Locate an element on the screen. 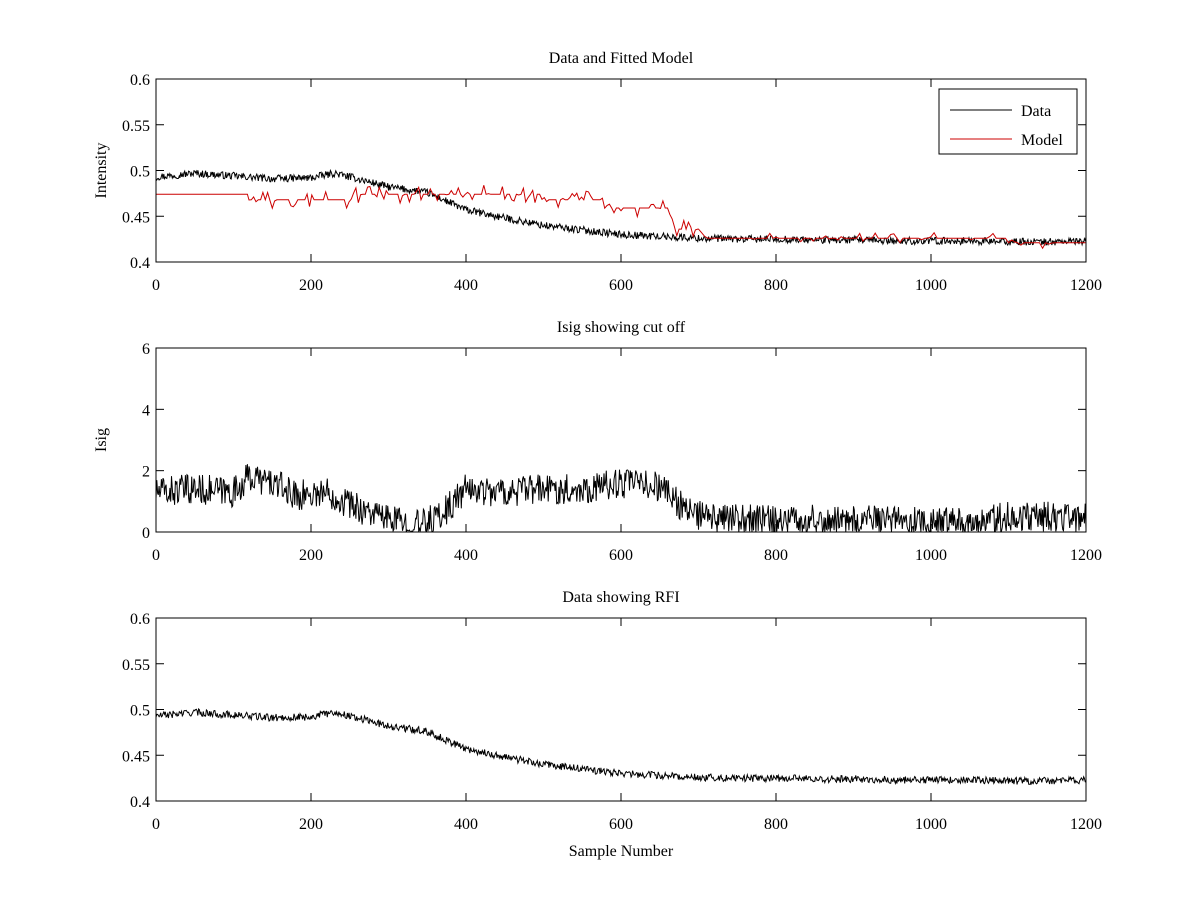  y-tick-label: 4 is located at coordinates (146, 410).